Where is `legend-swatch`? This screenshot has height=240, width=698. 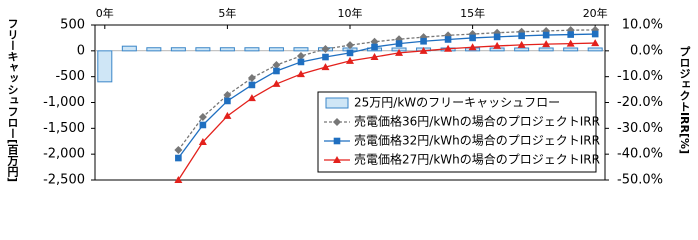 legend-swatch is located at coordinates (337, 103).